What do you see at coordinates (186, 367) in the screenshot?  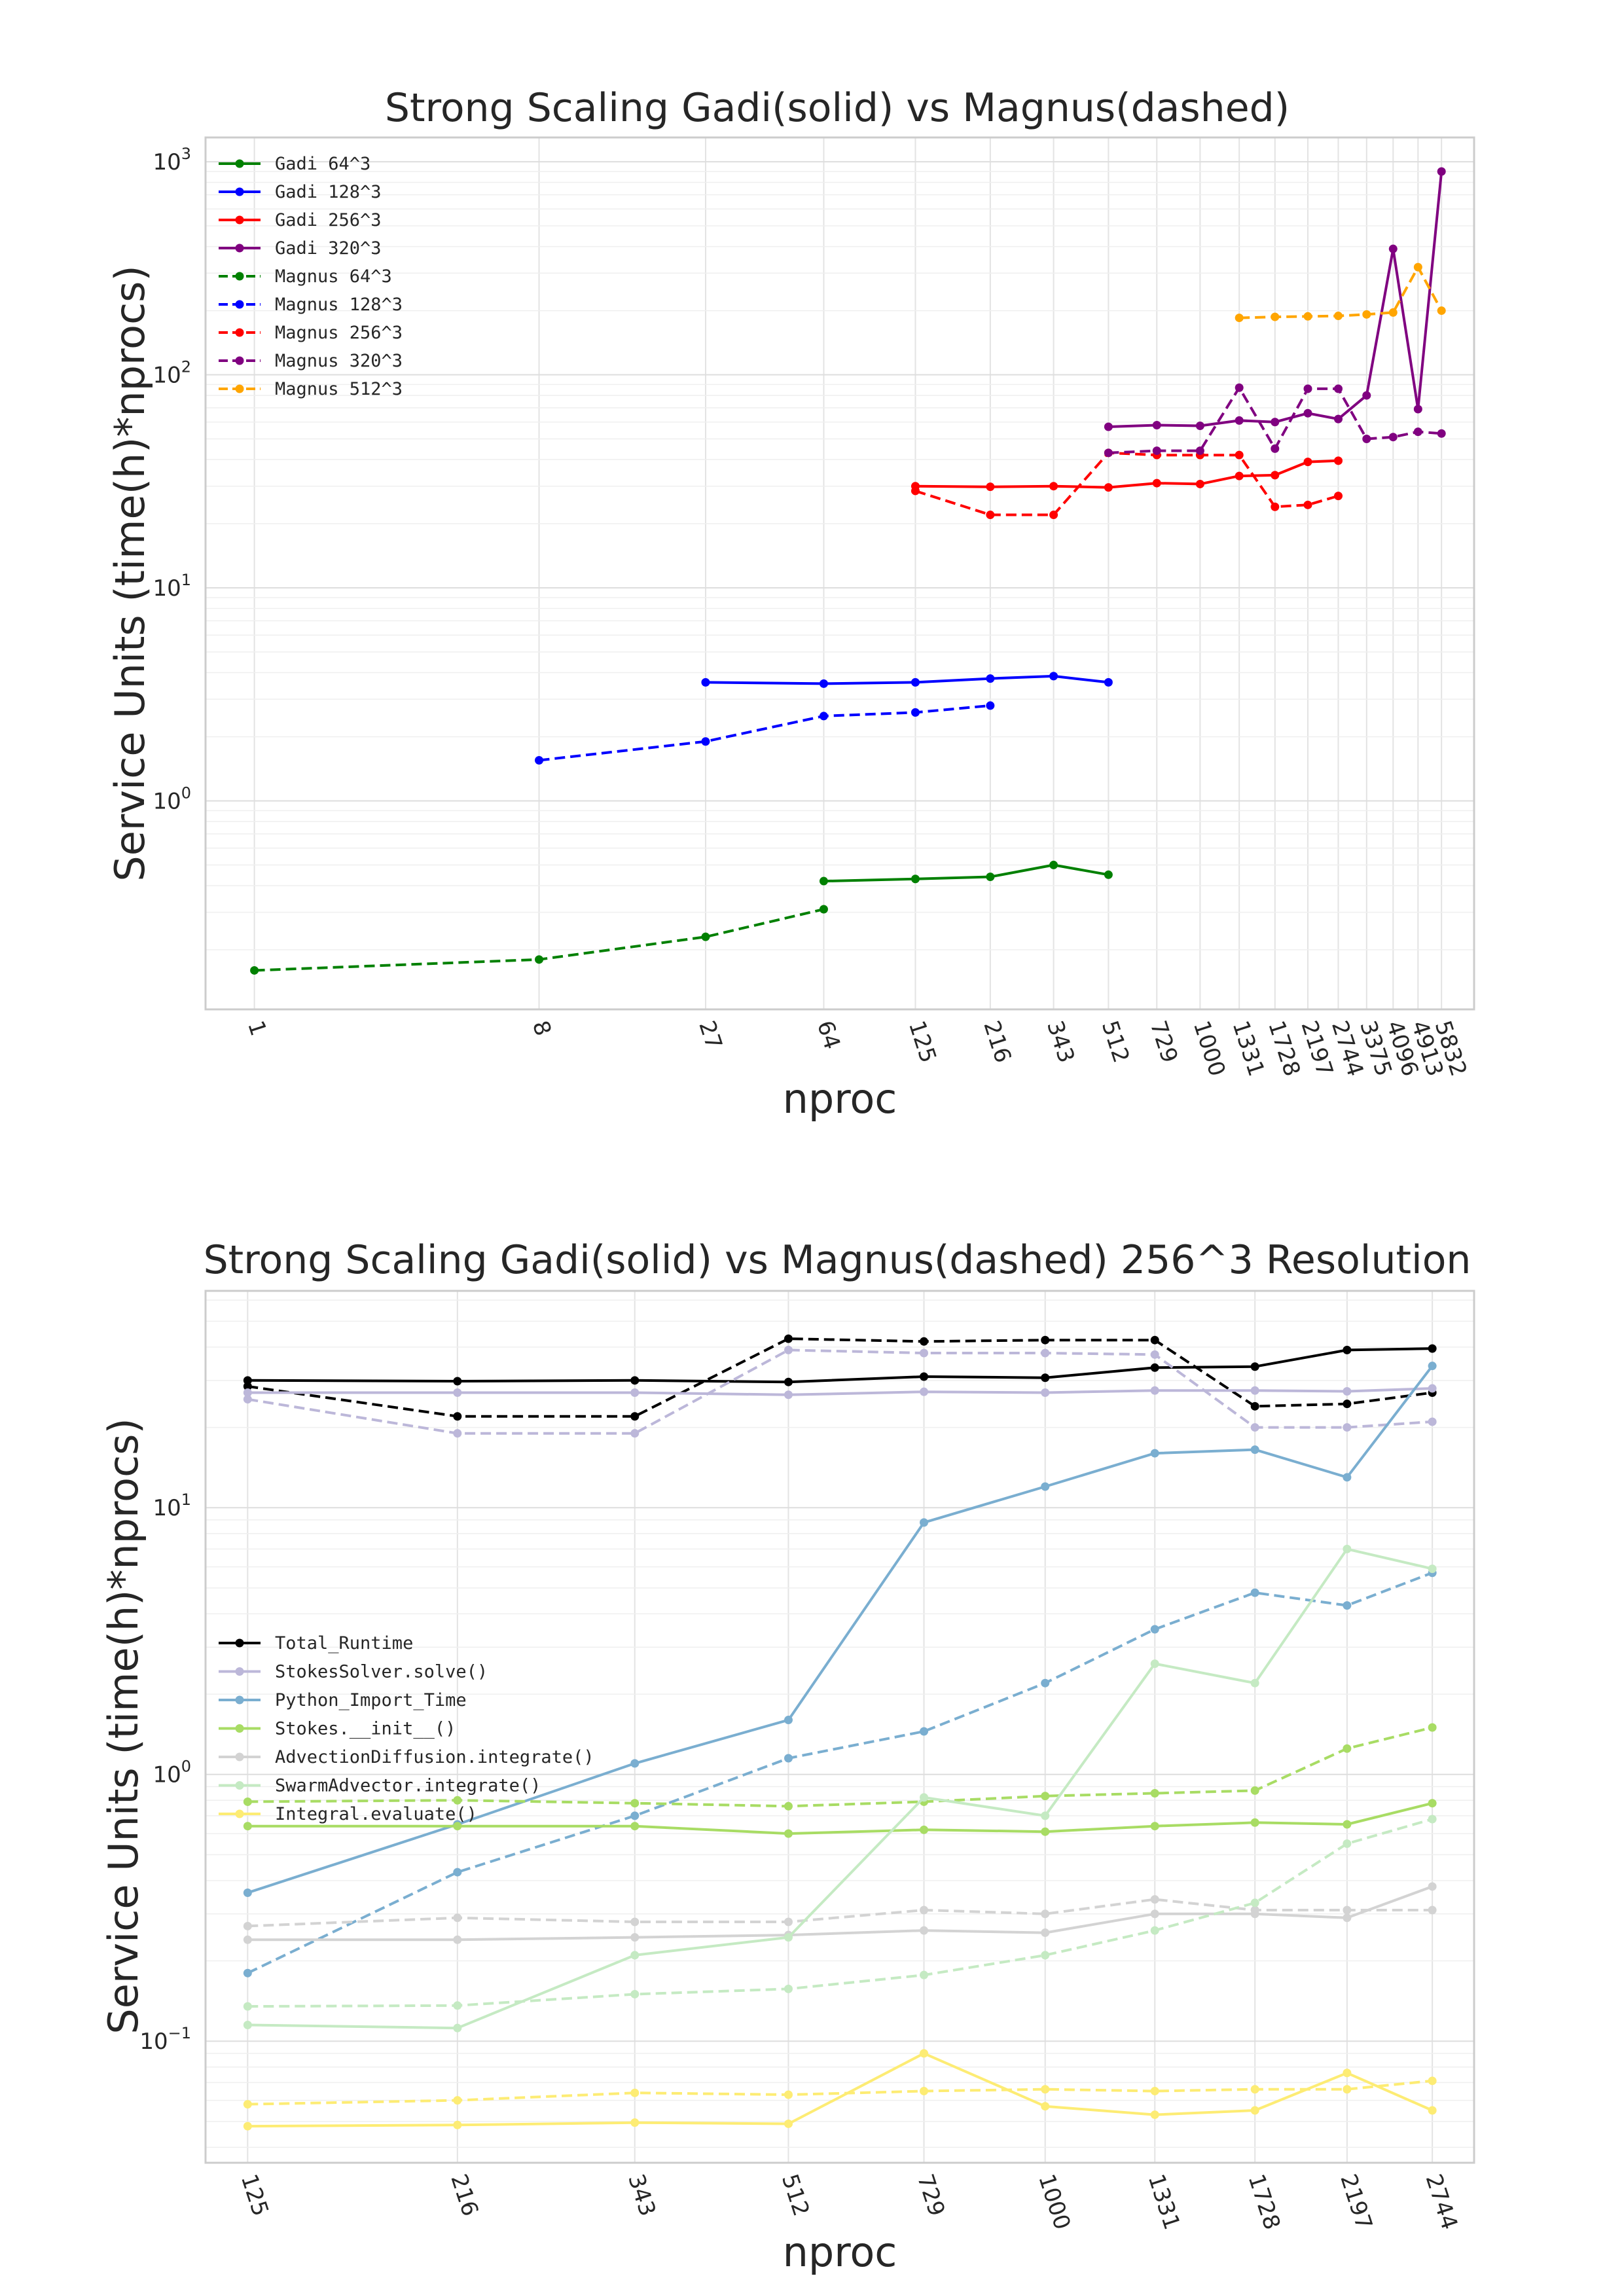 I see `y-tick-exponent: 2` at bounding box center [186, 367].